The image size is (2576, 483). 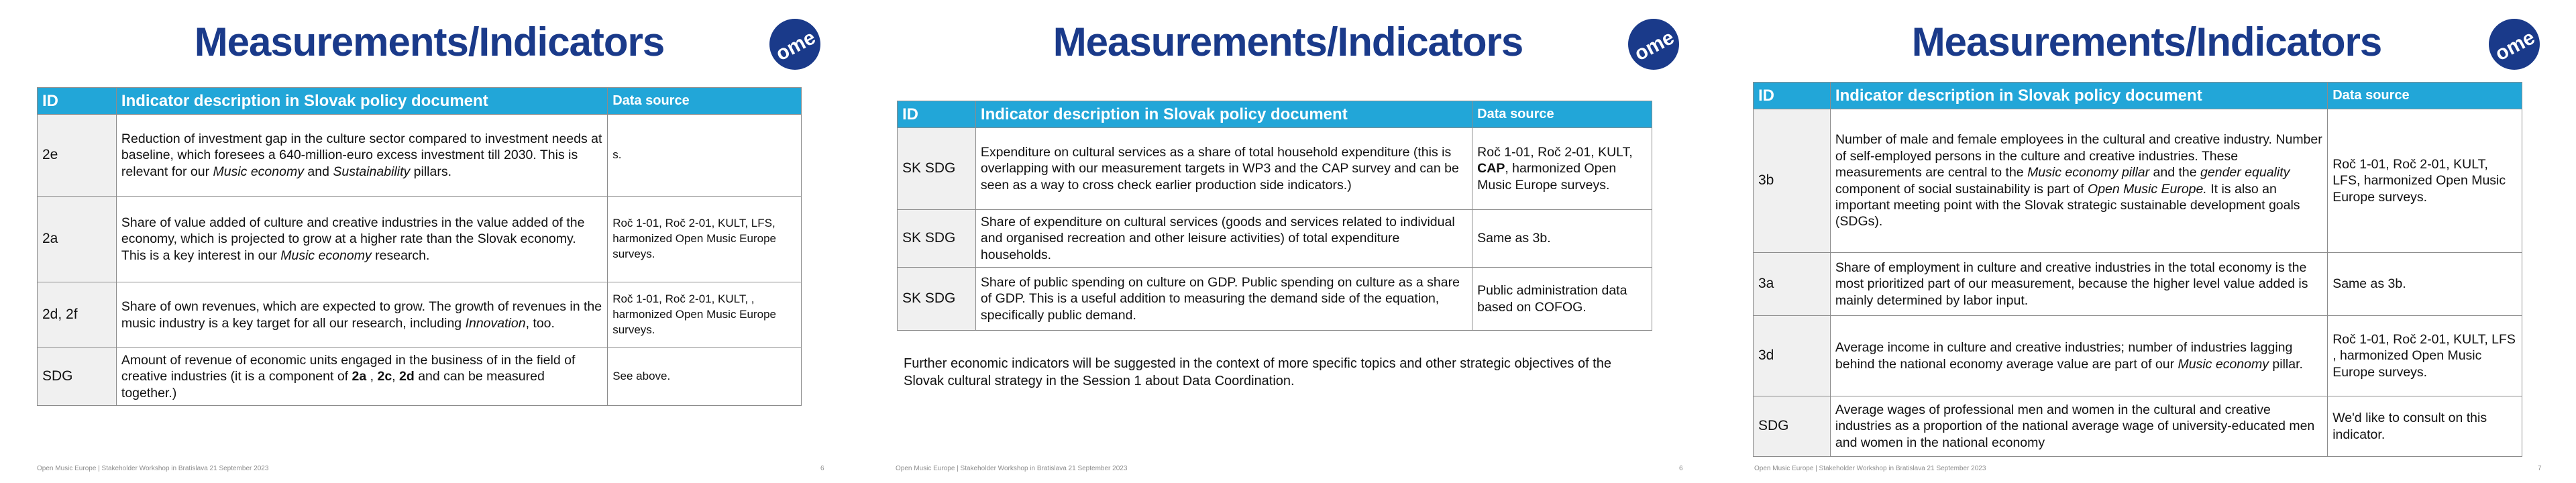 What do you see at coordinates (77, 315) in the screenshot?
I see `row-id: 2d, 2f` at bounding box center [77, 315].